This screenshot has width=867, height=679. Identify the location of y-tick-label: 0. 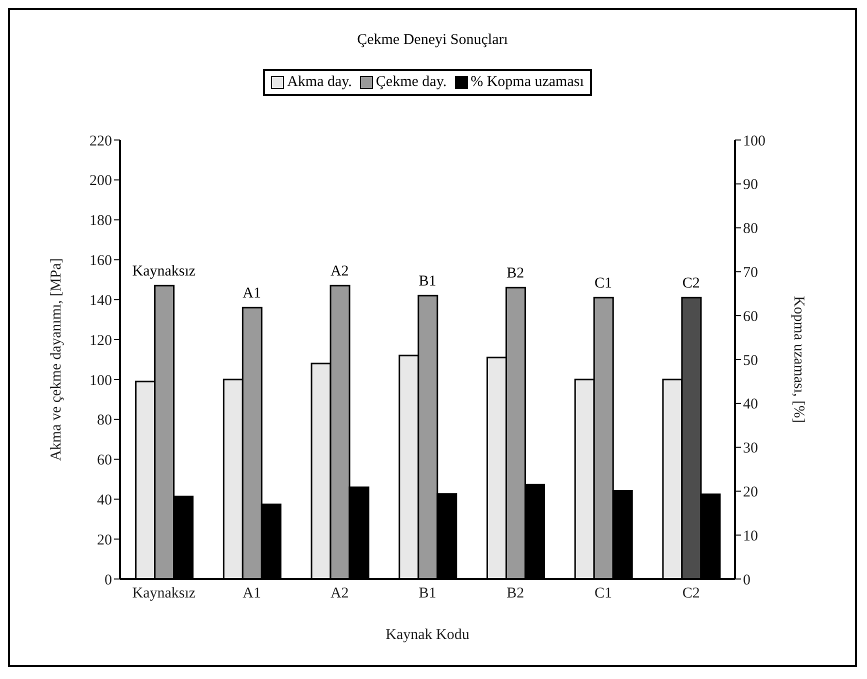
(108, 580).